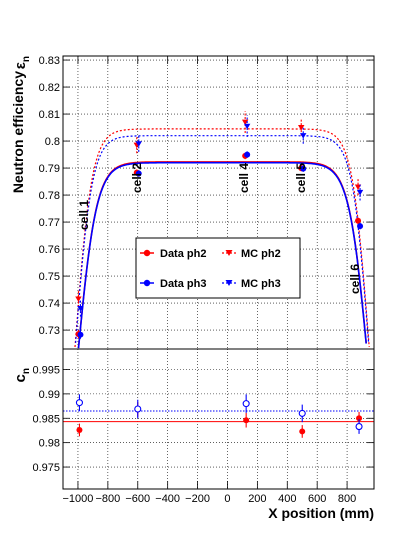  What do you see at coordinates (261, 254) in the screenshot?
I see `legend-label-mc-ph2: MC ph2` at bounding box center [261, 254].